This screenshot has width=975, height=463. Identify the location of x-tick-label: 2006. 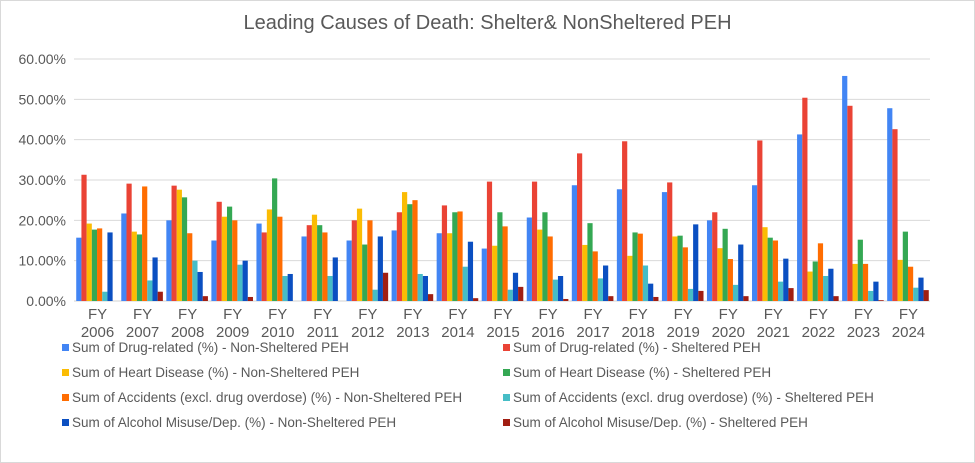
(97, 332).